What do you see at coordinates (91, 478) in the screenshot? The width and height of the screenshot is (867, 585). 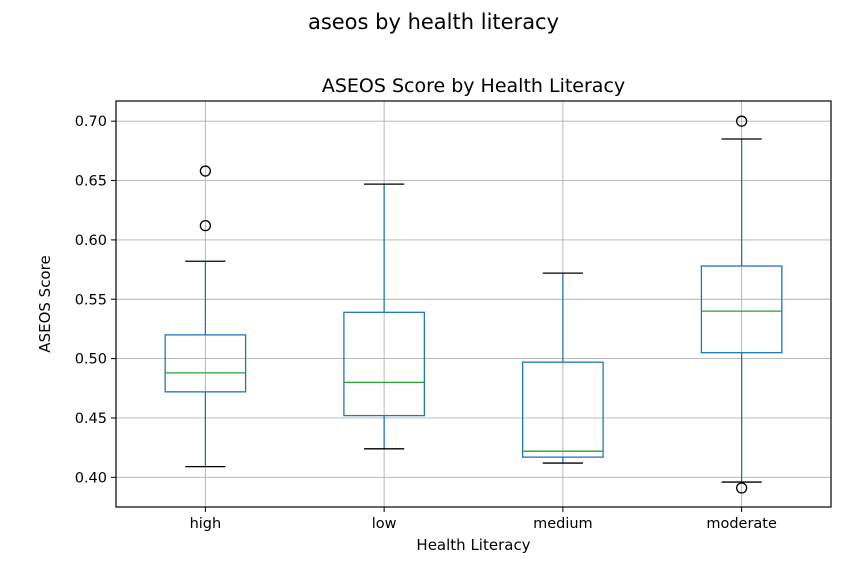 I see `y-tick-label: 0.40` at bounding box center [91, 478].